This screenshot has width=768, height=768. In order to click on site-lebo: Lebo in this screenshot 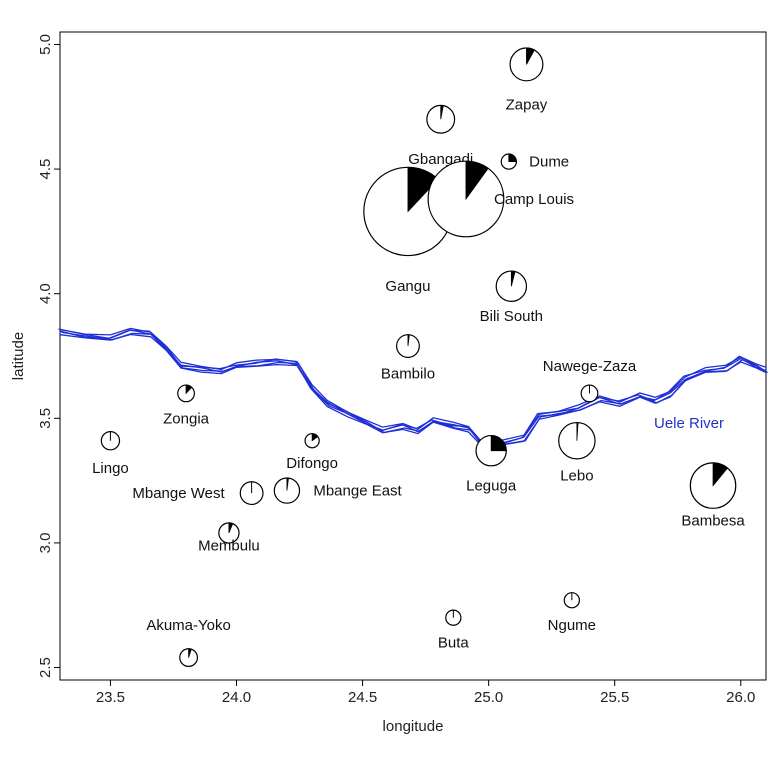, I will do `click(577, 453)`.